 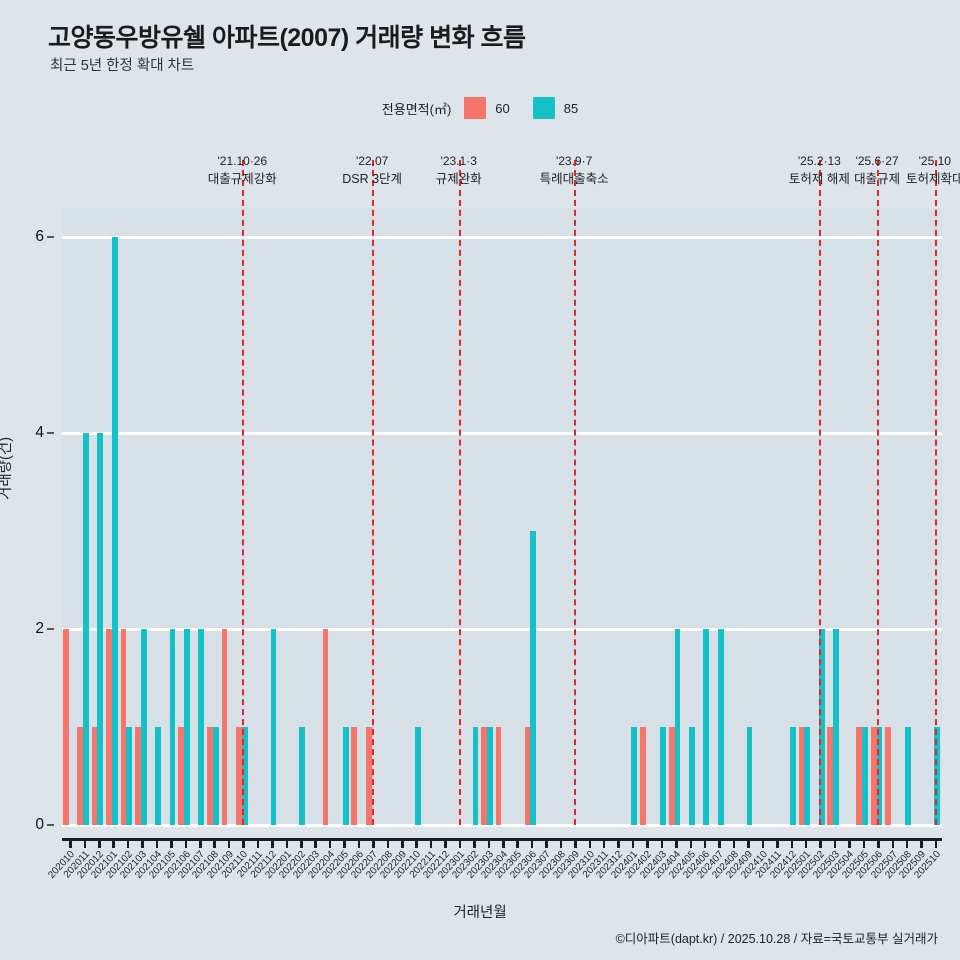 I want to click on event-date: '22.07, so click(x=372, y=161).